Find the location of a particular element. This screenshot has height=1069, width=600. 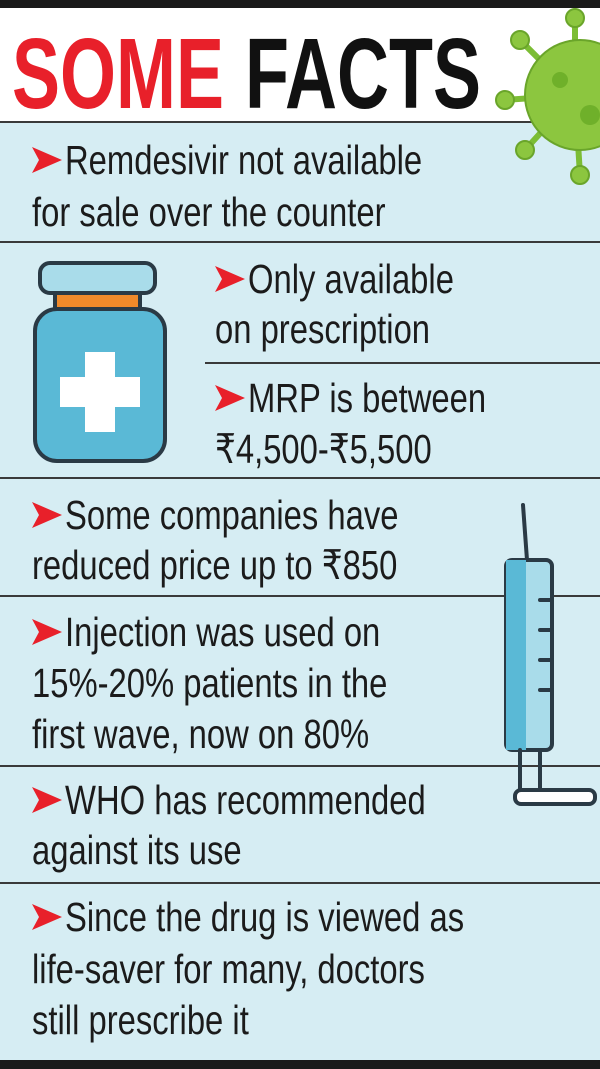

virus-icon is located at coordinates (547, 96).